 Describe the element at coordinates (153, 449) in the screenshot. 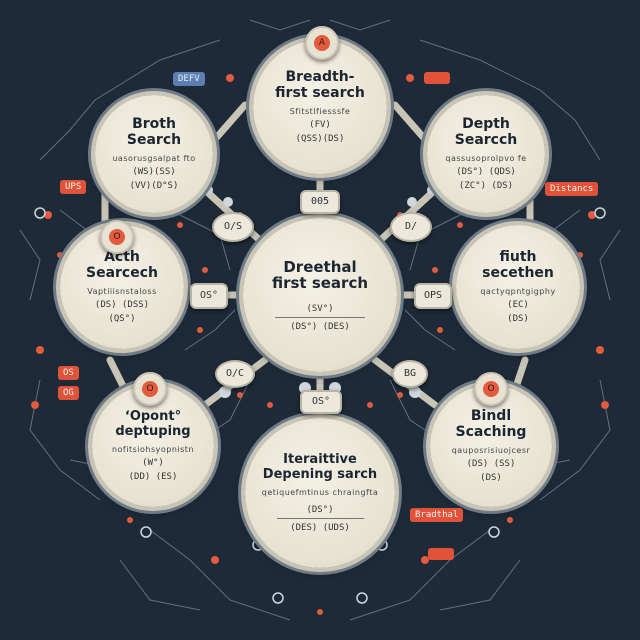

I see `node-lower-left-sub: nofitsiohsyopnistn` at that location.